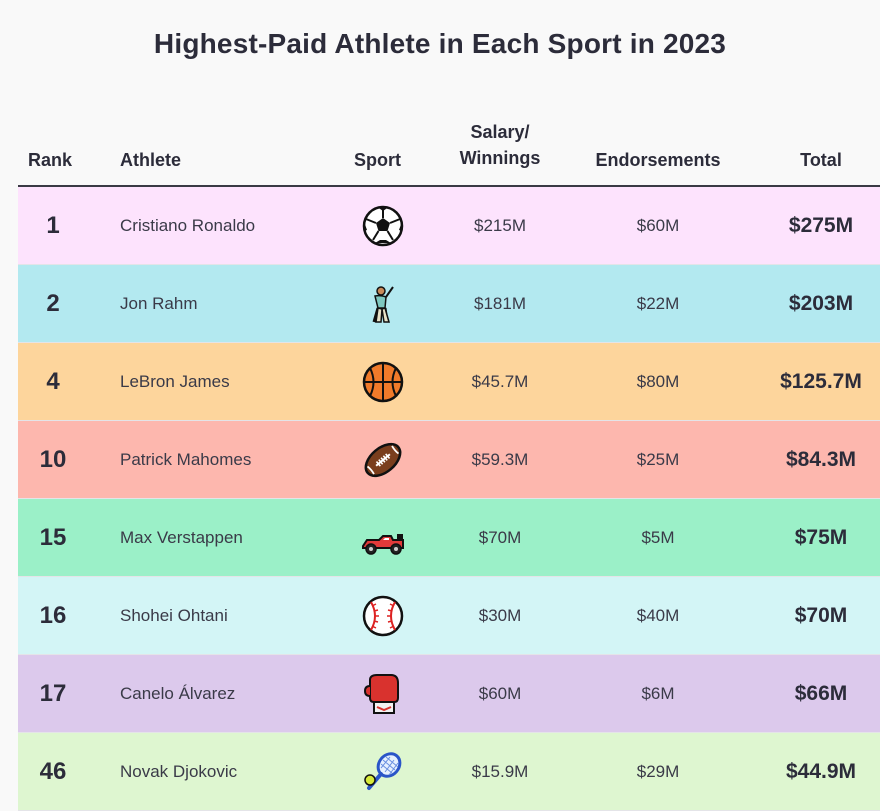 The width and height of the screenshot is (880, 811). I want to click on salary-cell: $215M, so click(500, 225).